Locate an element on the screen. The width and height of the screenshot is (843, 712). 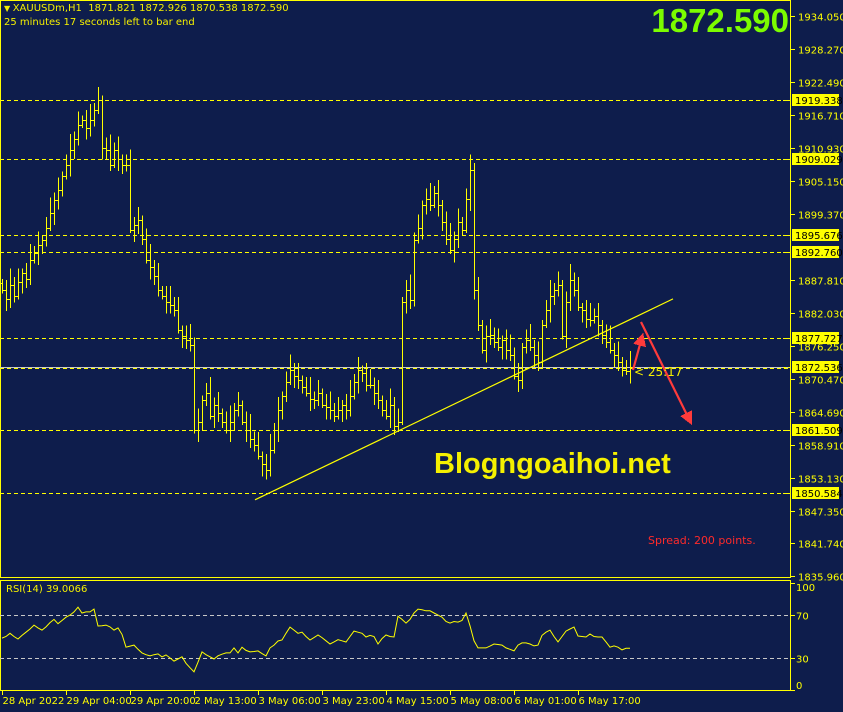
time-tick-label: 2 May 13:00 is located at coordinates (226, 701).